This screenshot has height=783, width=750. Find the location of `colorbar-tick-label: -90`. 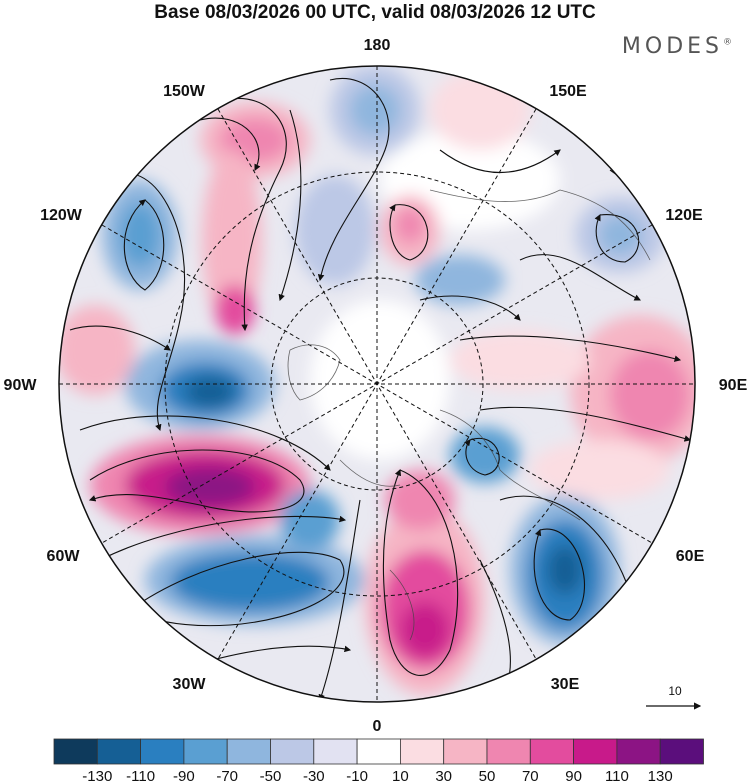

colorbar-tick-label: -90 is located at coordinates (184, 775).